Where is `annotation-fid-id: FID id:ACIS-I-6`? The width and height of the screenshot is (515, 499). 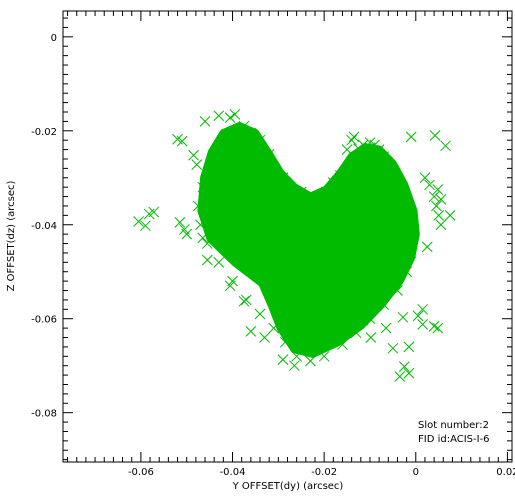 annotation-fid-id: FID id:ACIS-I-6 is located at coordinates (454, 439).